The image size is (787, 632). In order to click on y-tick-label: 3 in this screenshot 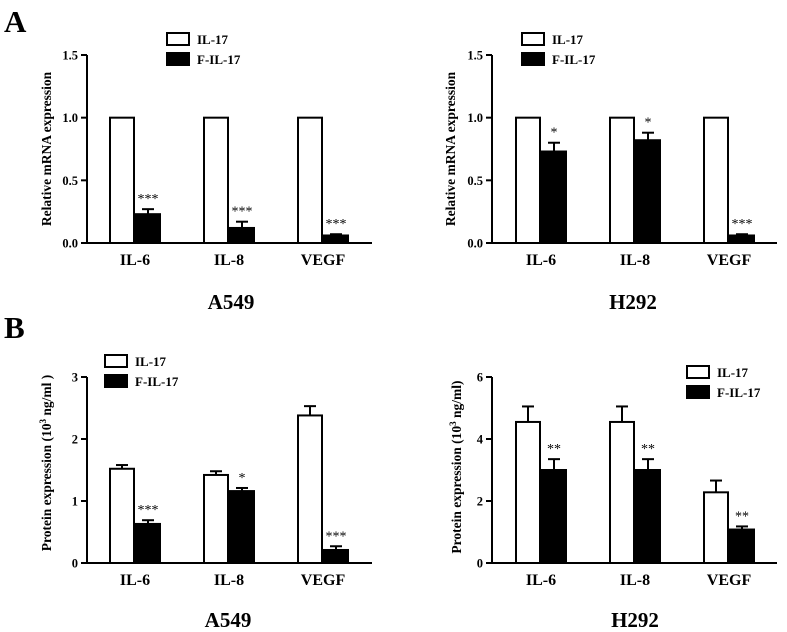, I will do `click(75, 378)`.